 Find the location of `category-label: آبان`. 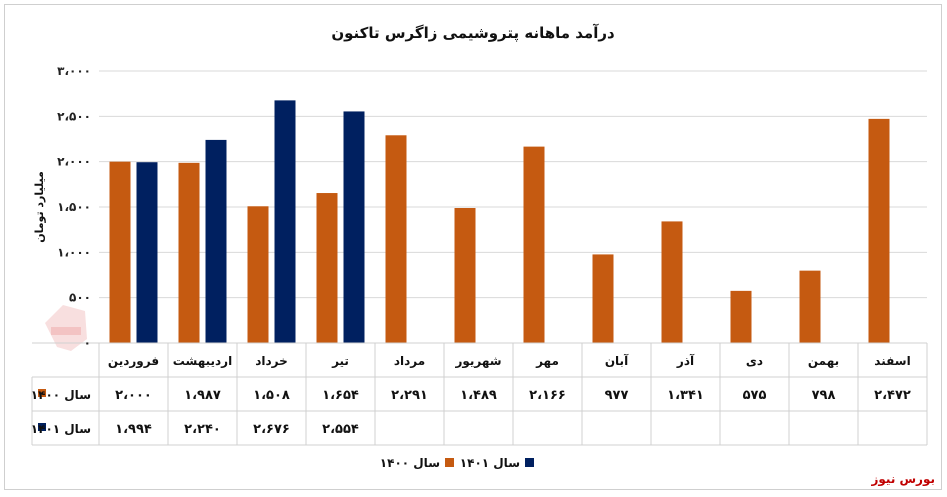

category-label: آبان is located at coordinates (617, 360).